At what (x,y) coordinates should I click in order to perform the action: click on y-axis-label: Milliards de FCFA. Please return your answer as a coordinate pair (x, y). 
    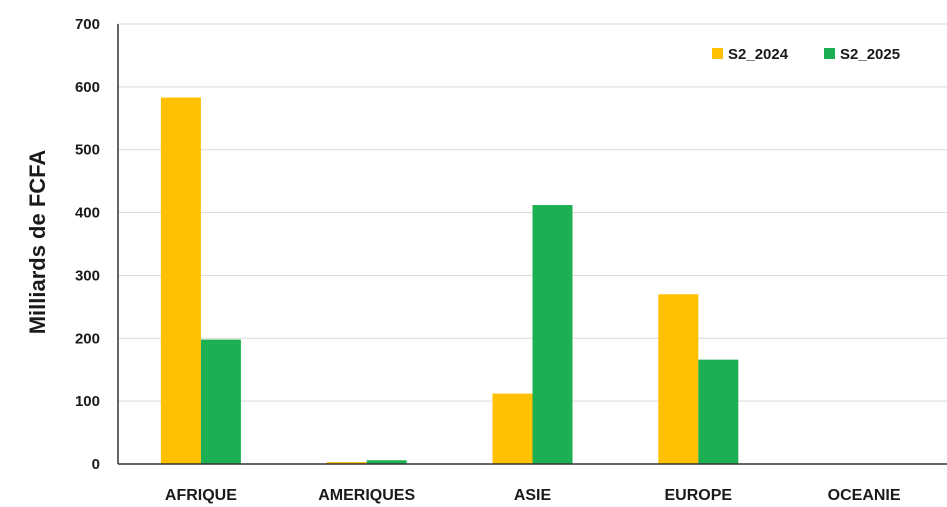
    Looking at the image, I should click on (37, 242).